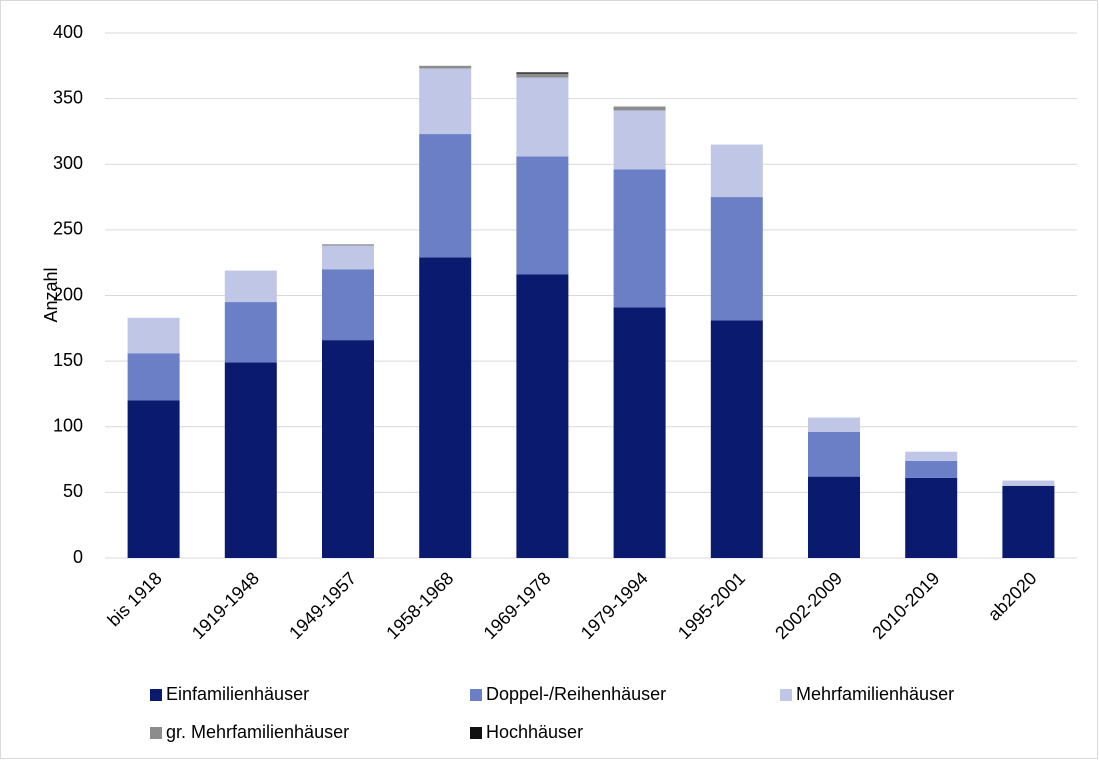 The width and height of the screenshot is (1099, 760). What do you see at coordinates (68, 229) in the screenshot?
I see `y-tick-label: 250` at bounding box center [68, 229].